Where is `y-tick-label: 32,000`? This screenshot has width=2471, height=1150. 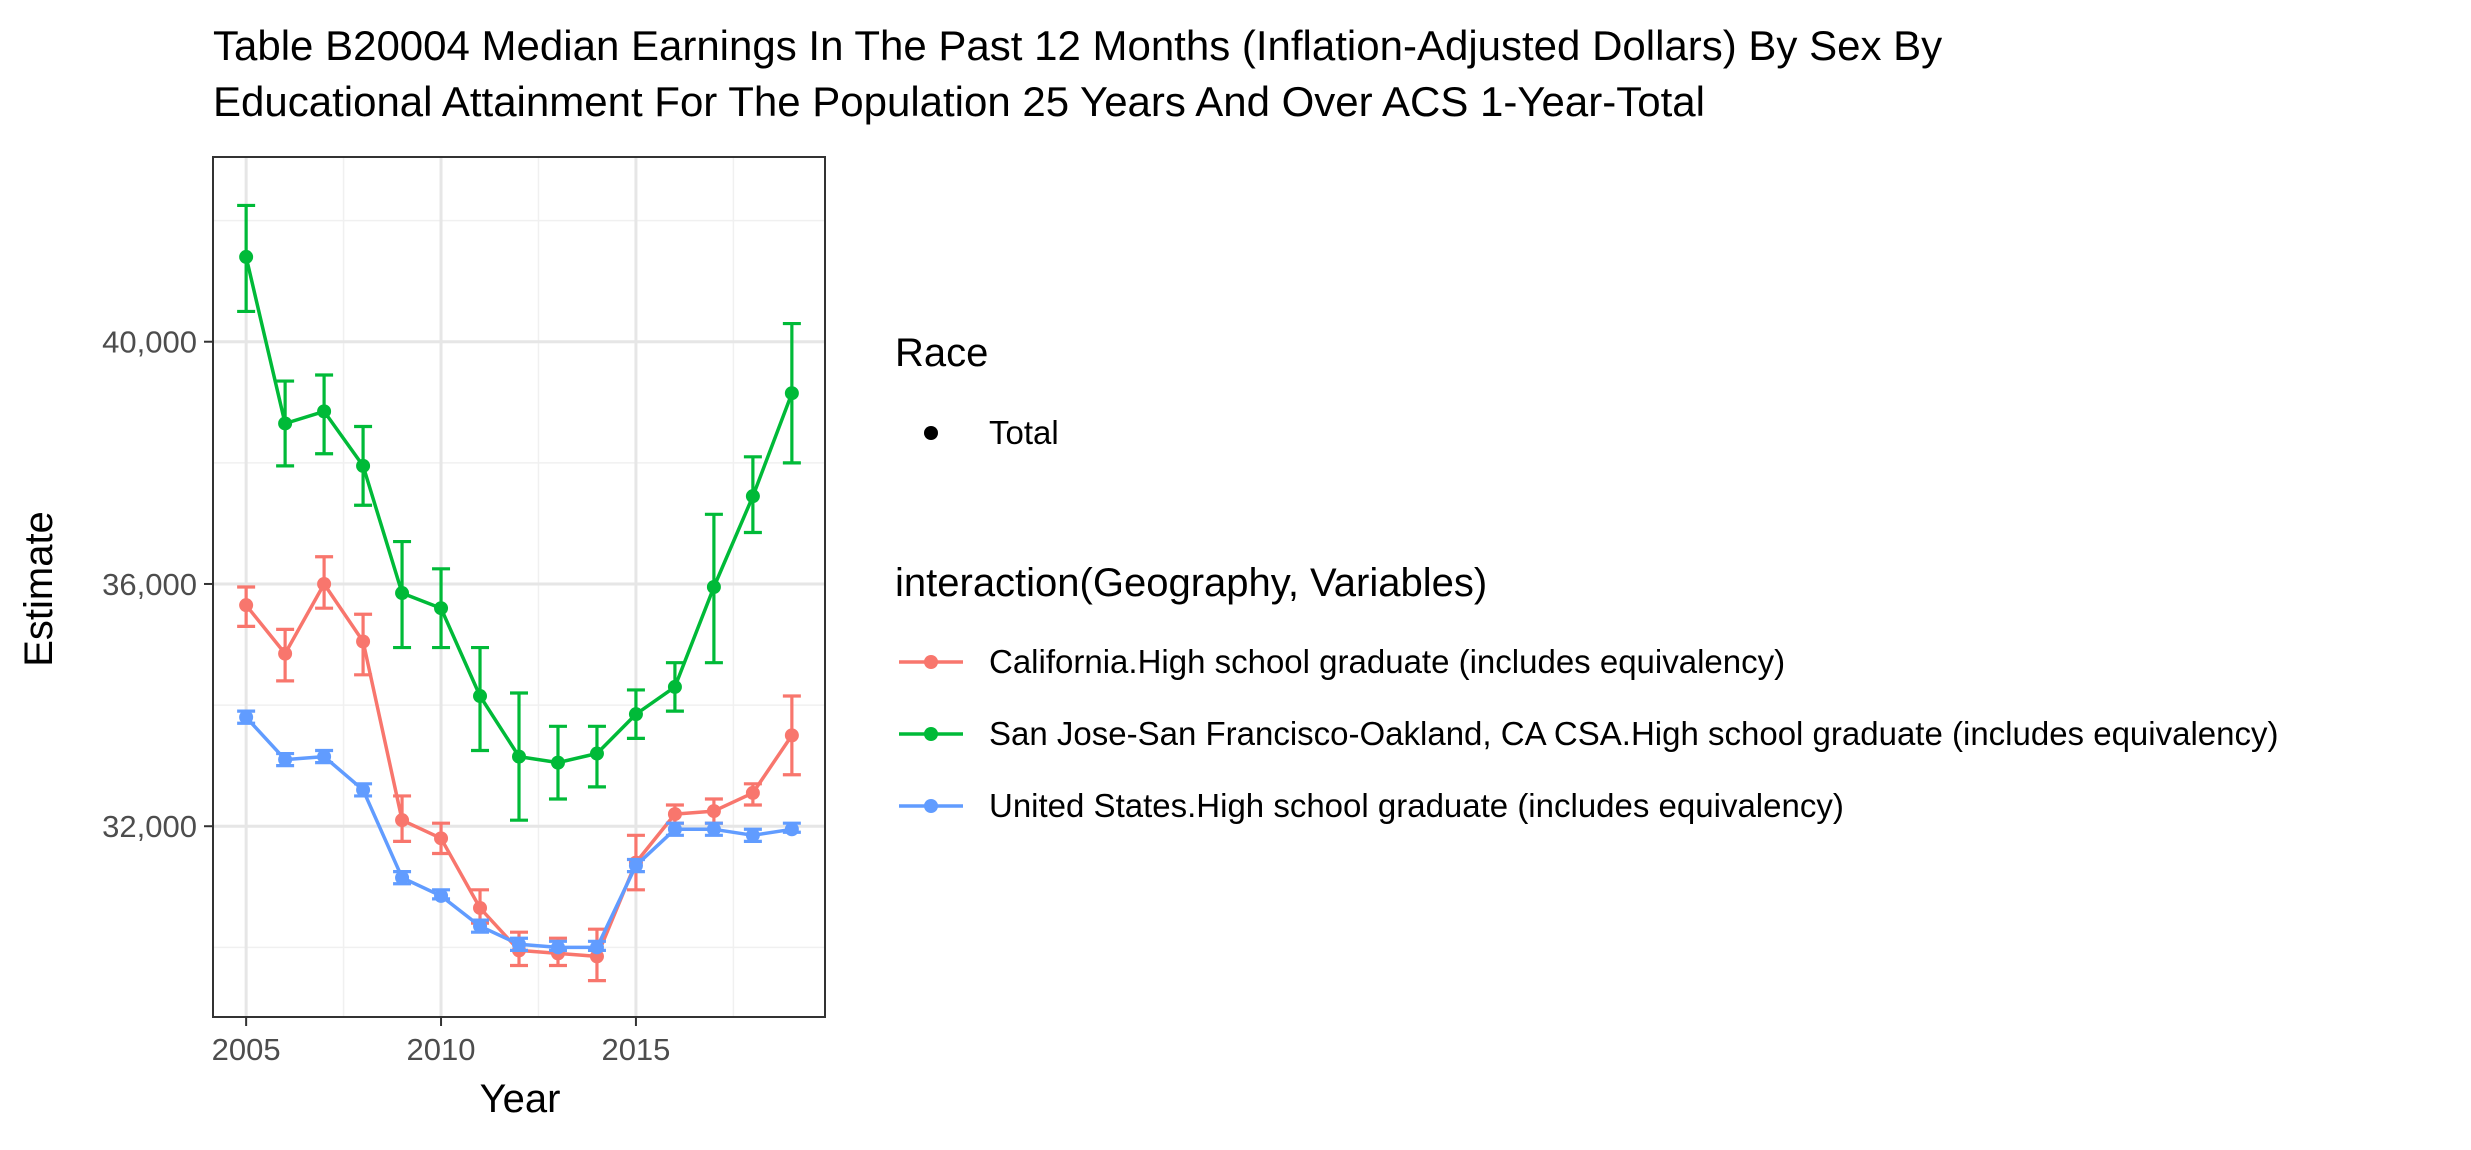 y-tick-label: 32,000 is located at coordinates (149, 826).